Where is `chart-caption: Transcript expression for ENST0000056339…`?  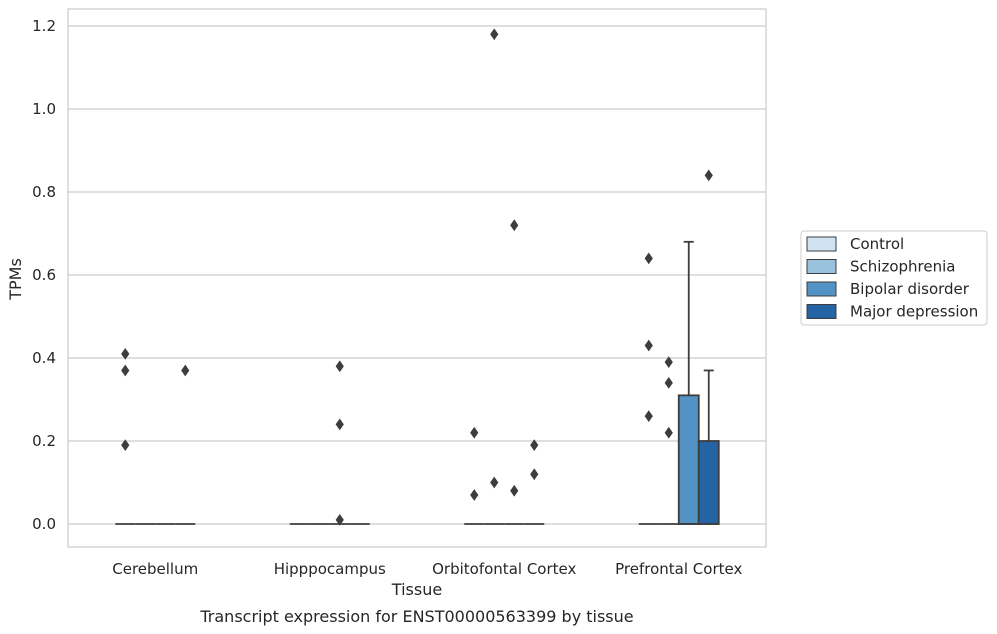 chart-caption: Transcript expression for ENST0000056339… is located at coordinates (416, 616).